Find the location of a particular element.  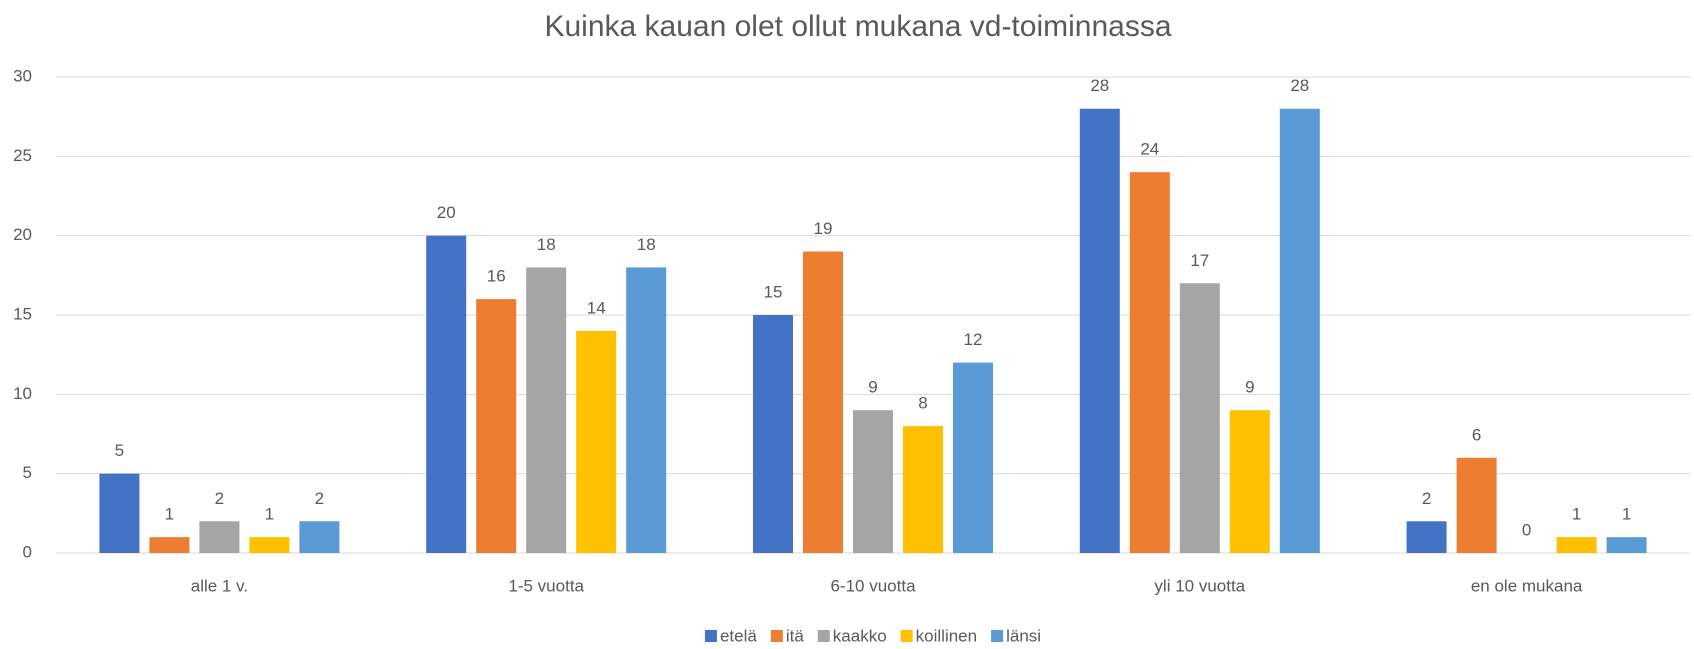

data-label: 6 is located at coordinates (1476, 434).